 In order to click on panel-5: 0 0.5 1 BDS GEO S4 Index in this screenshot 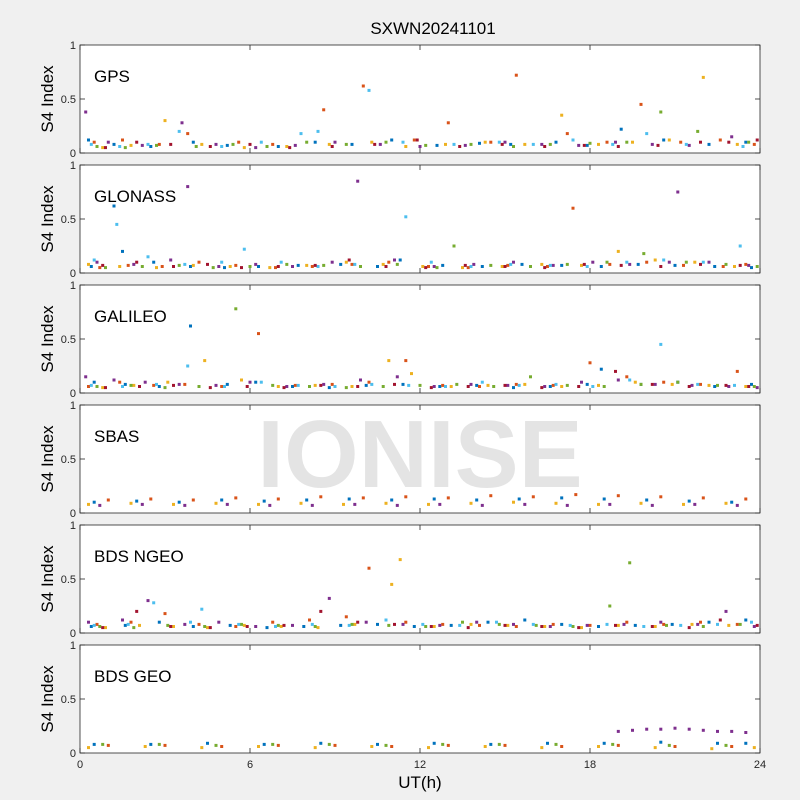, I will do `click(399, 700)`.